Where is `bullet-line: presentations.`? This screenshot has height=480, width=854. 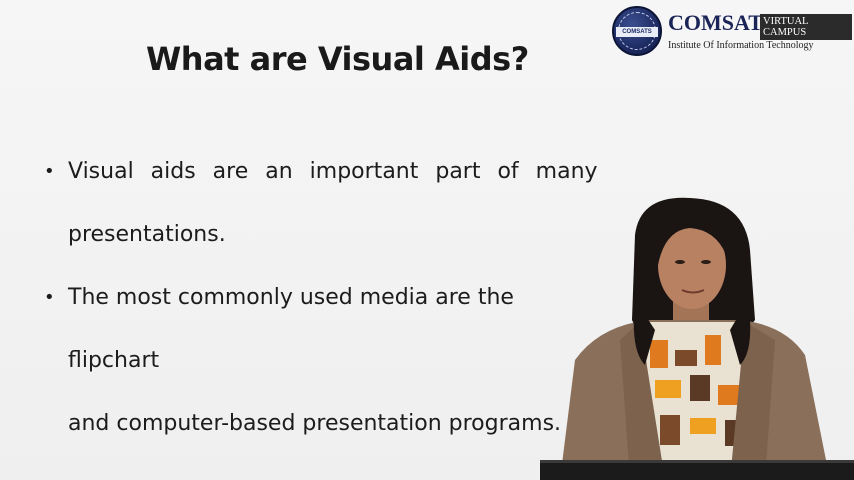 bullet-line: presentations. is located at coordinates (147, 234).